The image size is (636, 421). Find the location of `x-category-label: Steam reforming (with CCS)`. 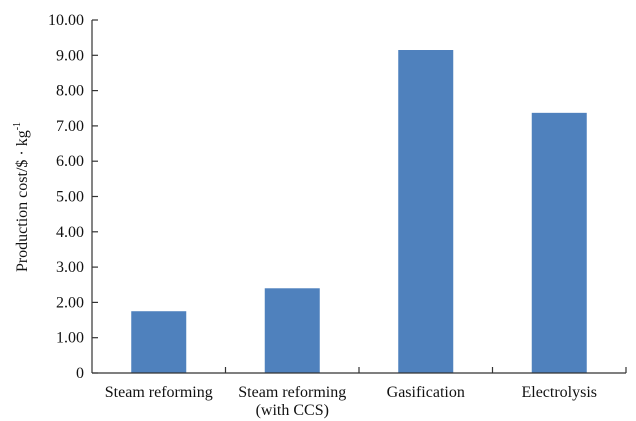

x-category-label: Steam reforming (with CCS) is located at coordinates (292, 401).